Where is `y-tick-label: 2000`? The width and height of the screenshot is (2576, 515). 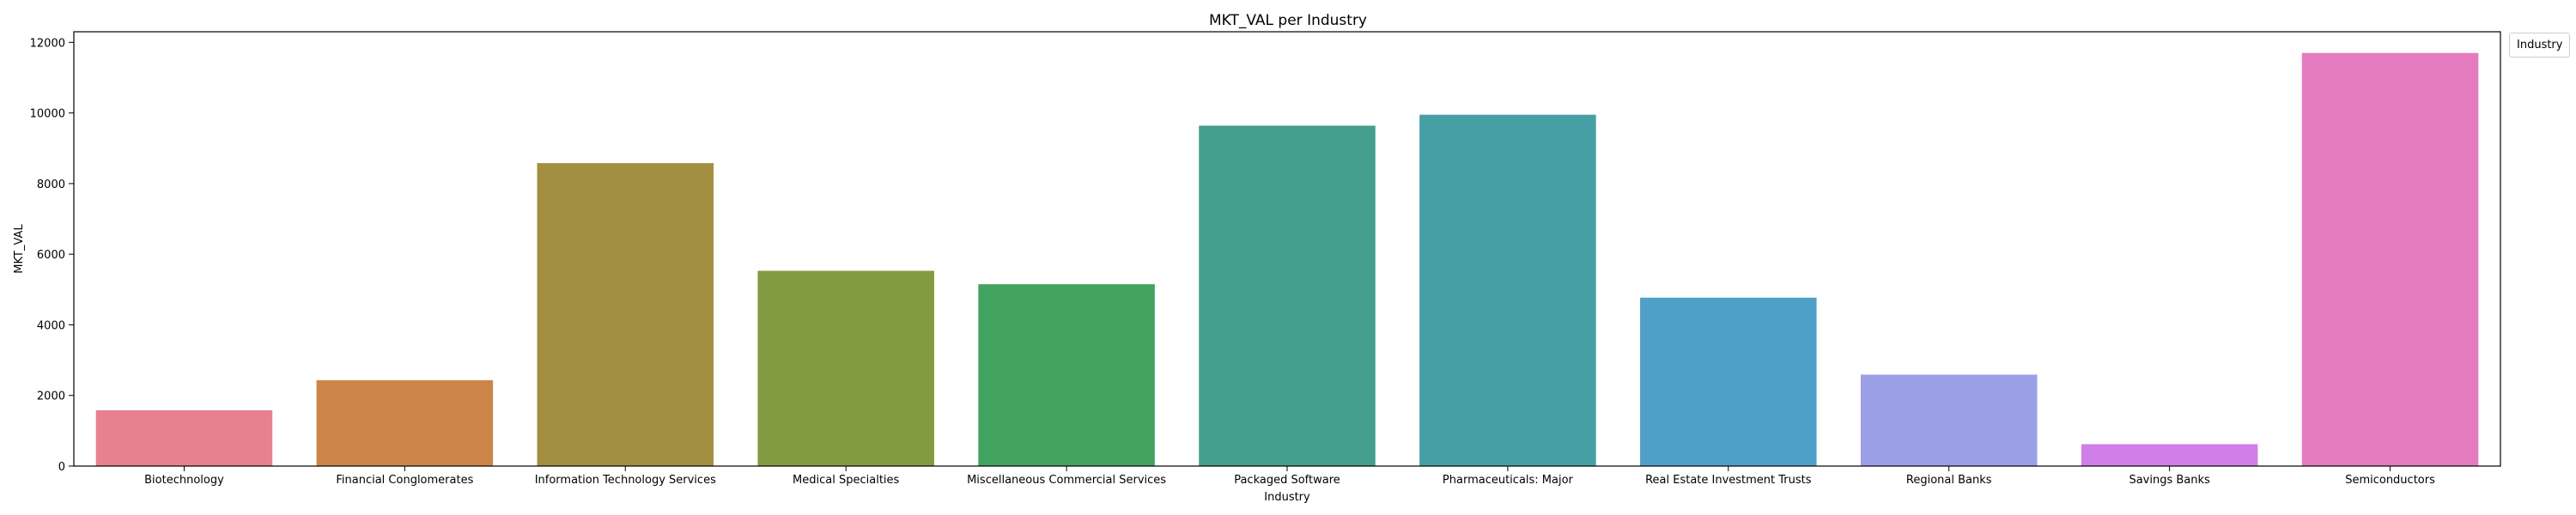 y-tick-label: 2000 is located at coordinates (51, 397).